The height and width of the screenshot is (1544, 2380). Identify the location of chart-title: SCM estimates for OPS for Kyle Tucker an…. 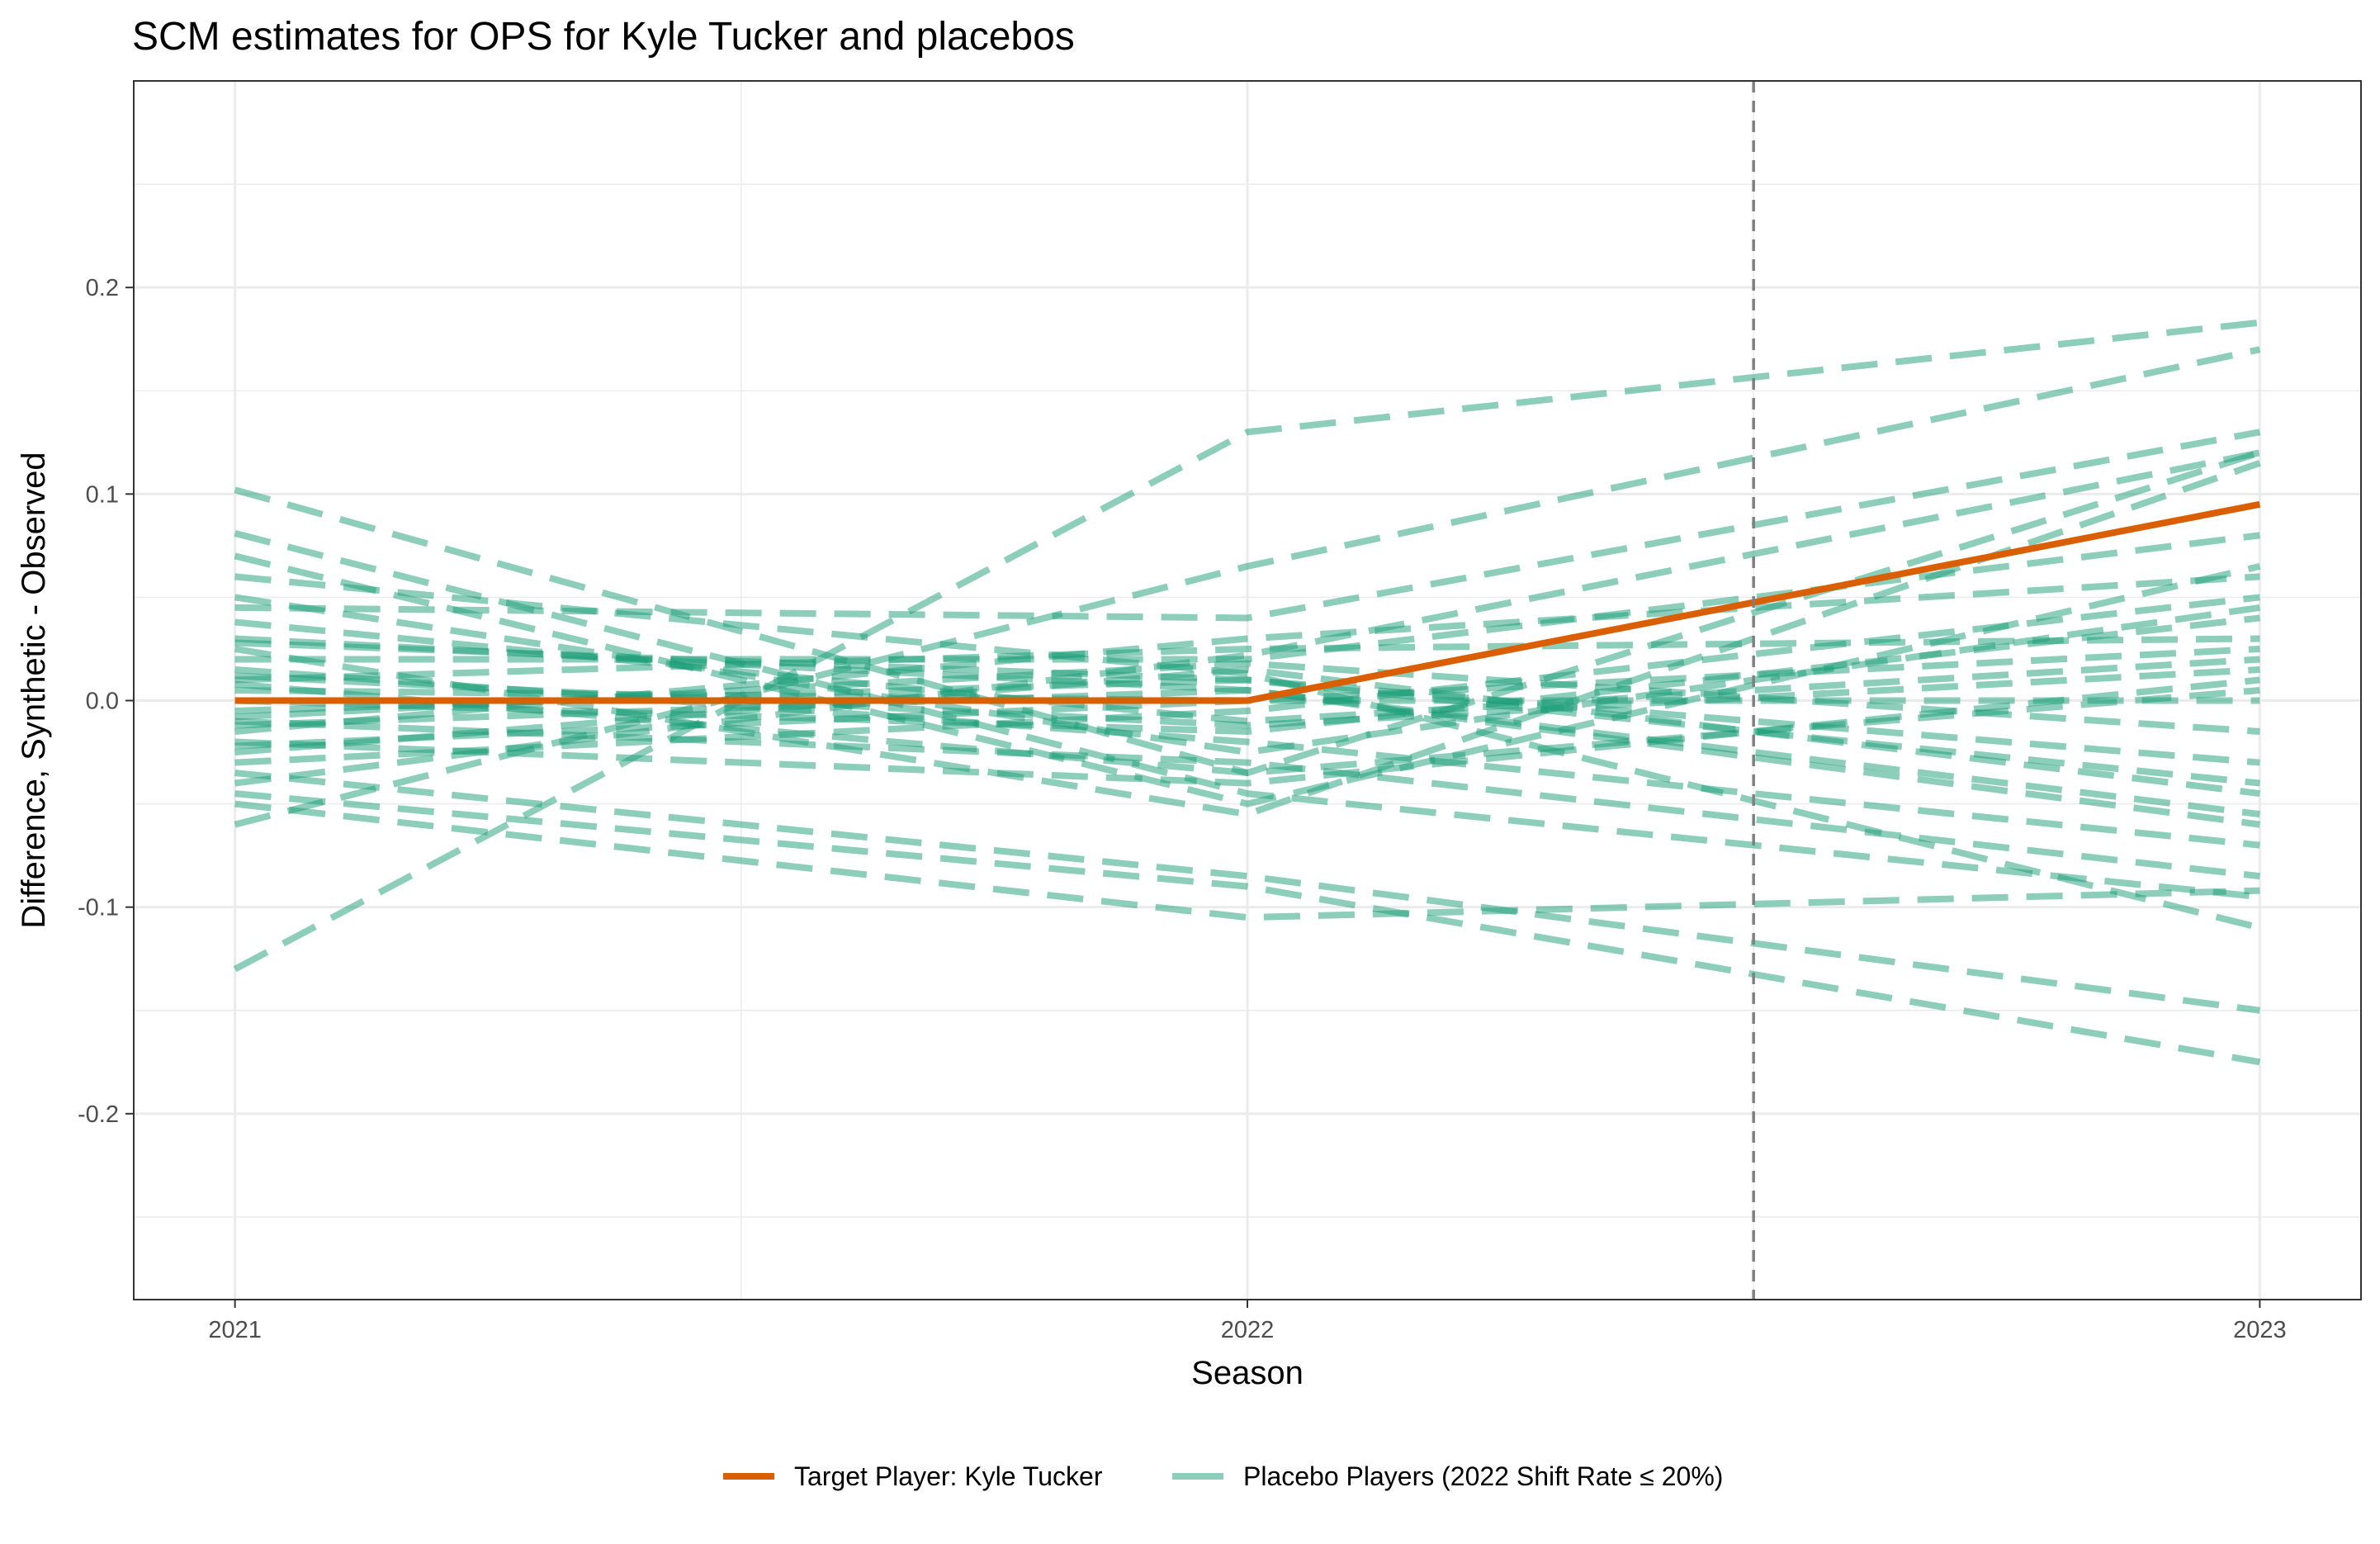
(603, 37).